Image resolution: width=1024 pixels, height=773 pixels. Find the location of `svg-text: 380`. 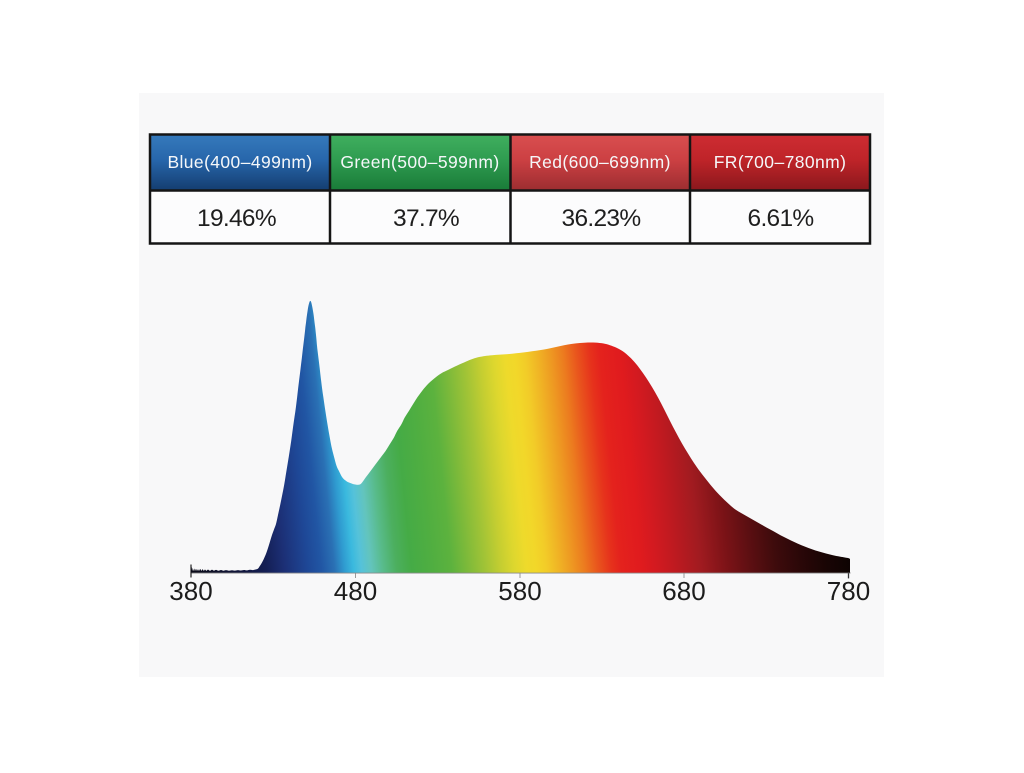

svg-text: 380 is located at coordinates (190, 591).